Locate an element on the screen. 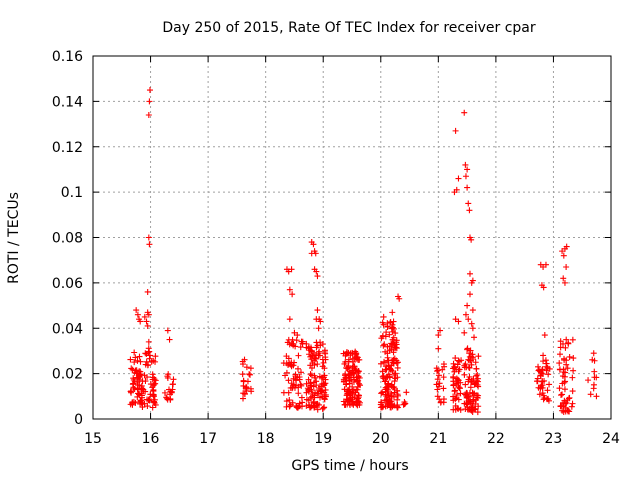 This screenshot has height=480, width=640. y-tick-label: 0.06 is located at coordinates (67, 284).